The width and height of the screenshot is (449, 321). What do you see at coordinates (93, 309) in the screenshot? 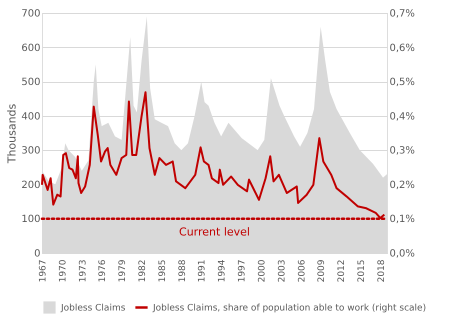
I see `legend-label: Jobless Claims` at bounding box center [93, 309].